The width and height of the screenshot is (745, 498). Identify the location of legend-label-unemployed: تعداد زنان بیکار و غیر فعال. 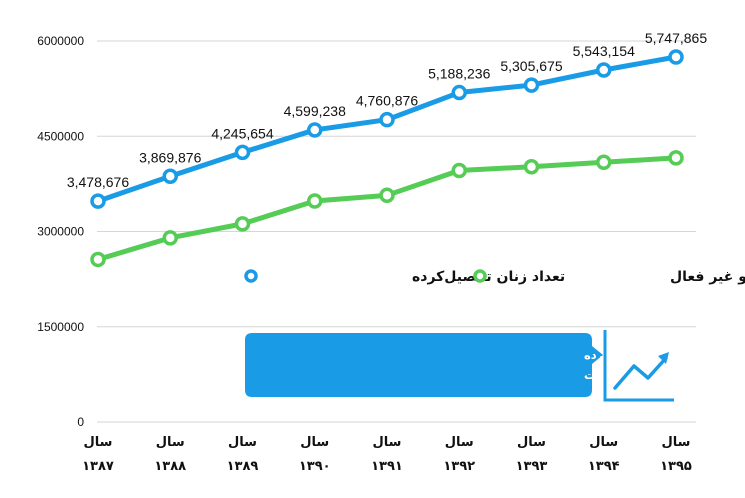
(707, 277).